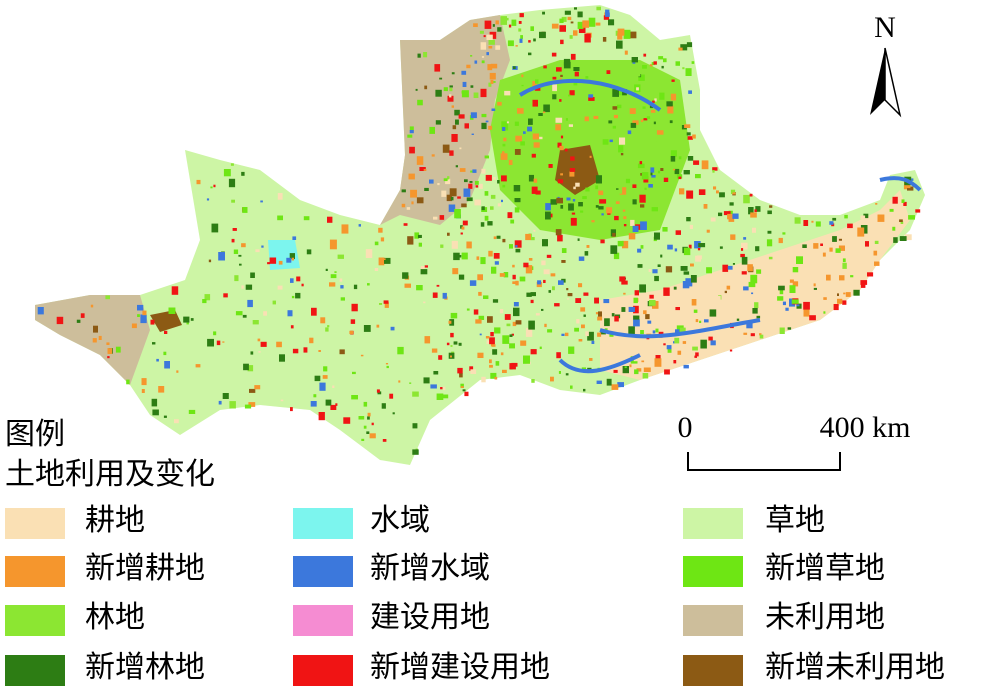  I want to click on legend-subtitle: 土地利用及变化, so click(110, 474).